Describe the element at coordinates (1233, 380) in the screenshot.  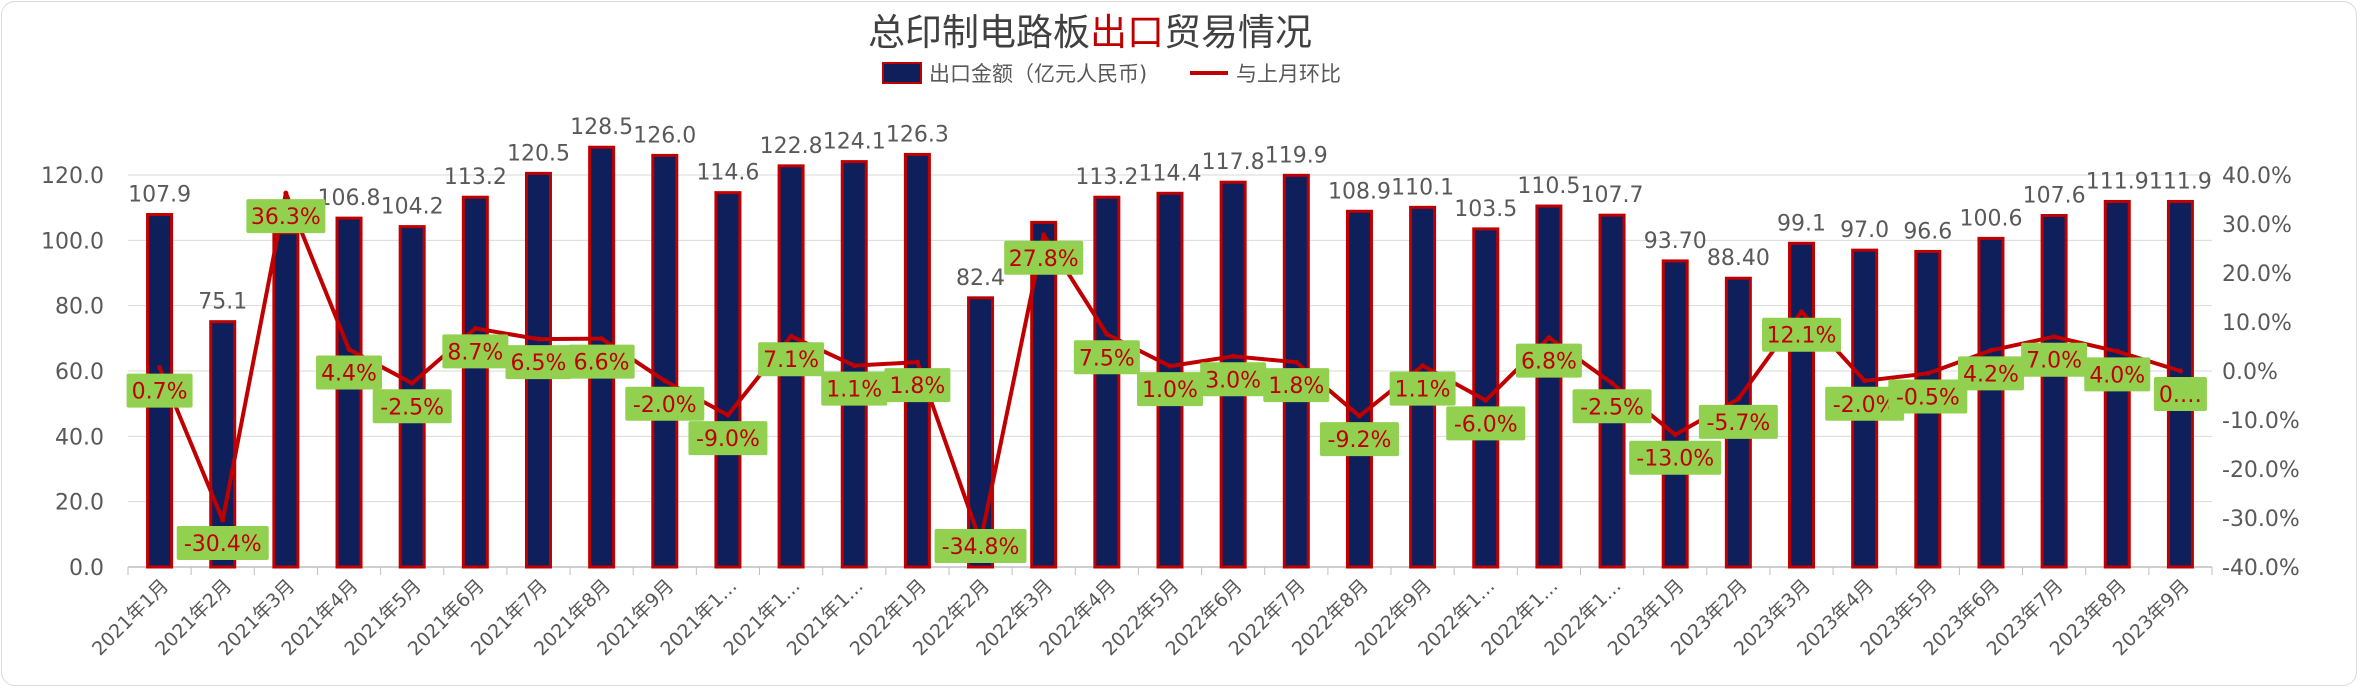
I see `mom-value-label: 3.0%` at that location.